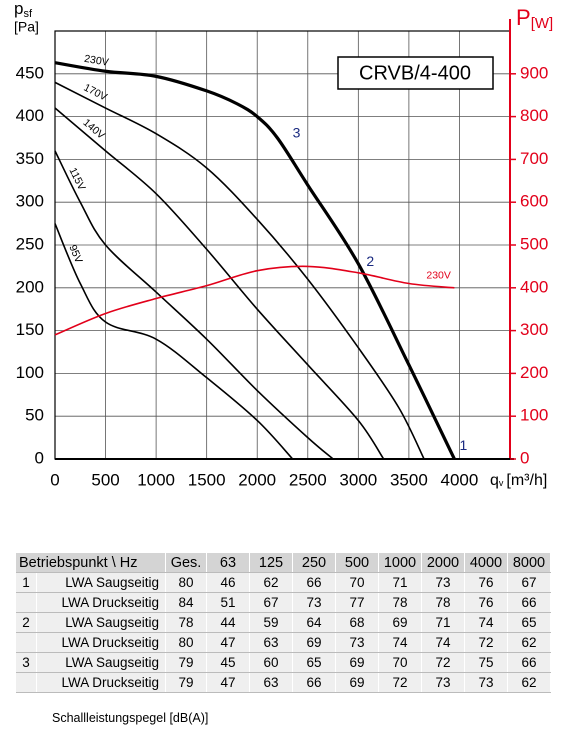 This screenshot has width=578, height=735. Describe the element at coordinates (524, 457) in the screenshot. I see `y2-tick-label: 0` at that location.